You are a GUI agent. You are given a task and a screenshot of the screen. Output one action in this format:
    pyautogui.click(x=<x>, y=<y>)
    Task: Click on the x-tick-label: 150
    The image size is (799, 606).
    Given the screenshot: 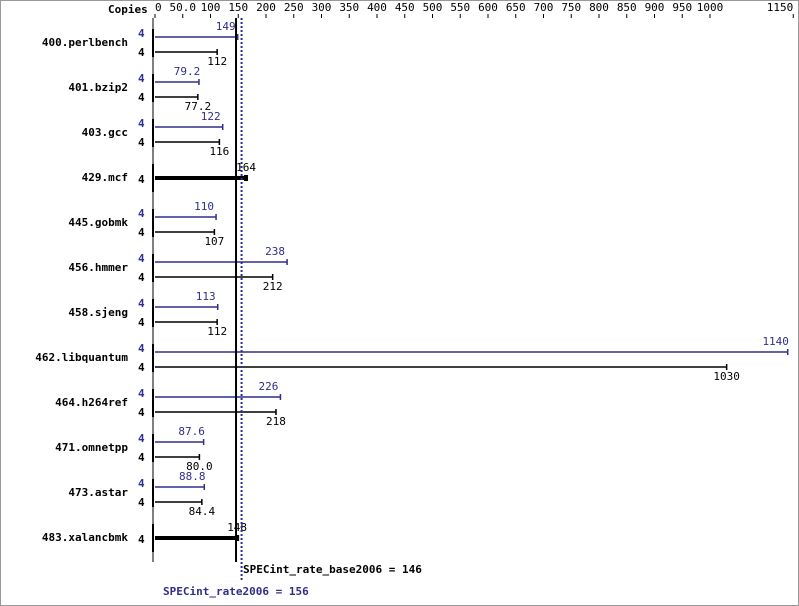 What is the action you would take?
    pyautogui.click(x=238, y=7)
    